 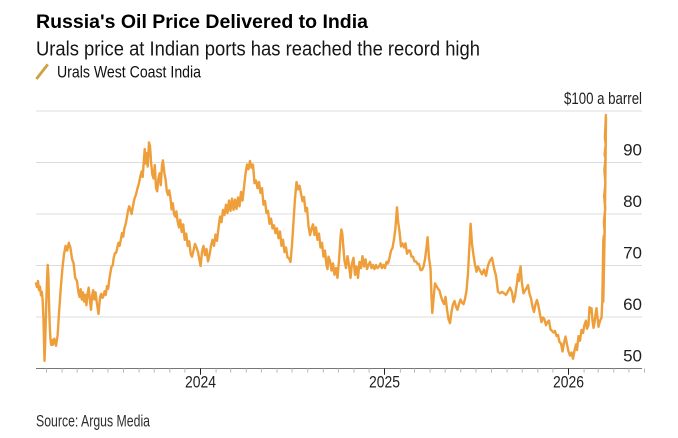 What do you see at coordinates (200, 383) in the screenshot?
I see `svg-text: 2024` at bounding box center [200, 383].